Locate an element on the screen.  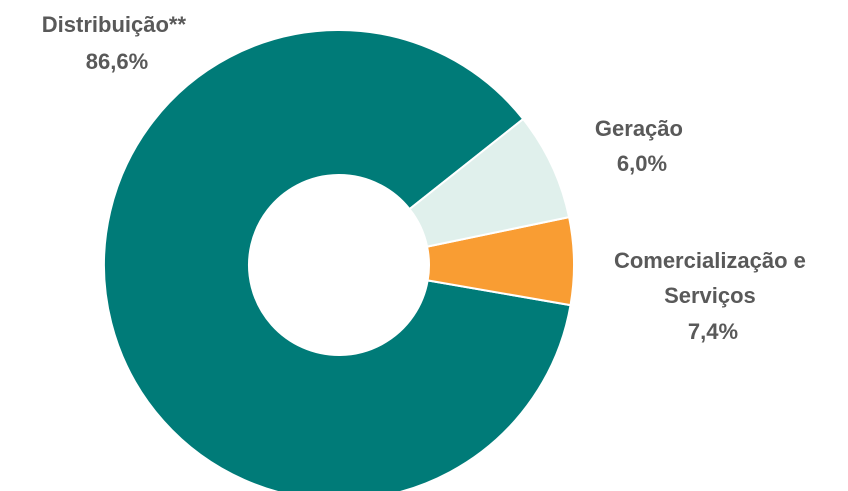
label-distribuicao: Distribuição** 86,6% is located at coordinates (117, 43).